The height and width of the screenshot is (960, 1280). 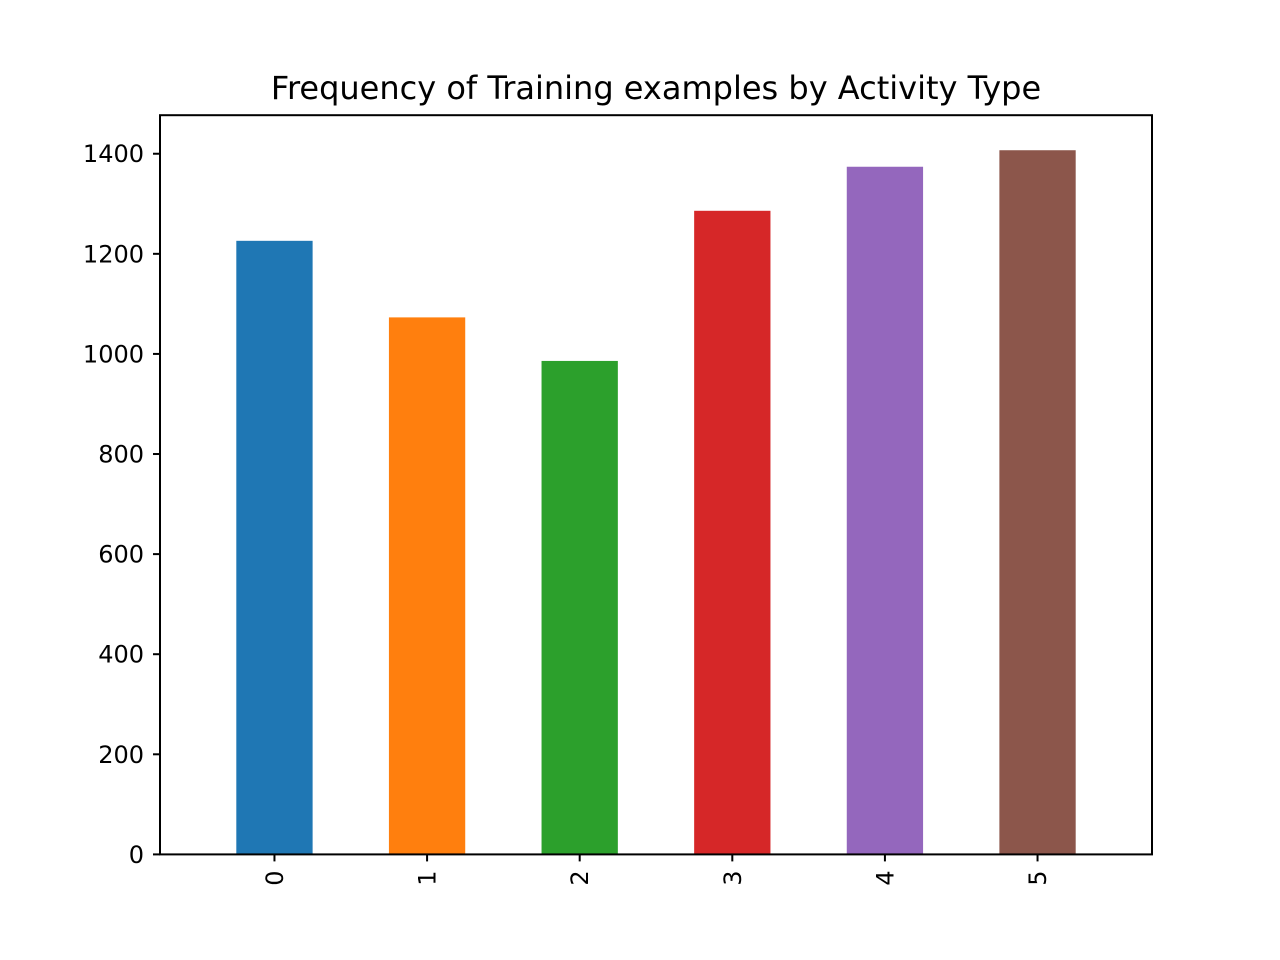 I want to click on y-tick-label: 1200, so click(x=113, y=254).